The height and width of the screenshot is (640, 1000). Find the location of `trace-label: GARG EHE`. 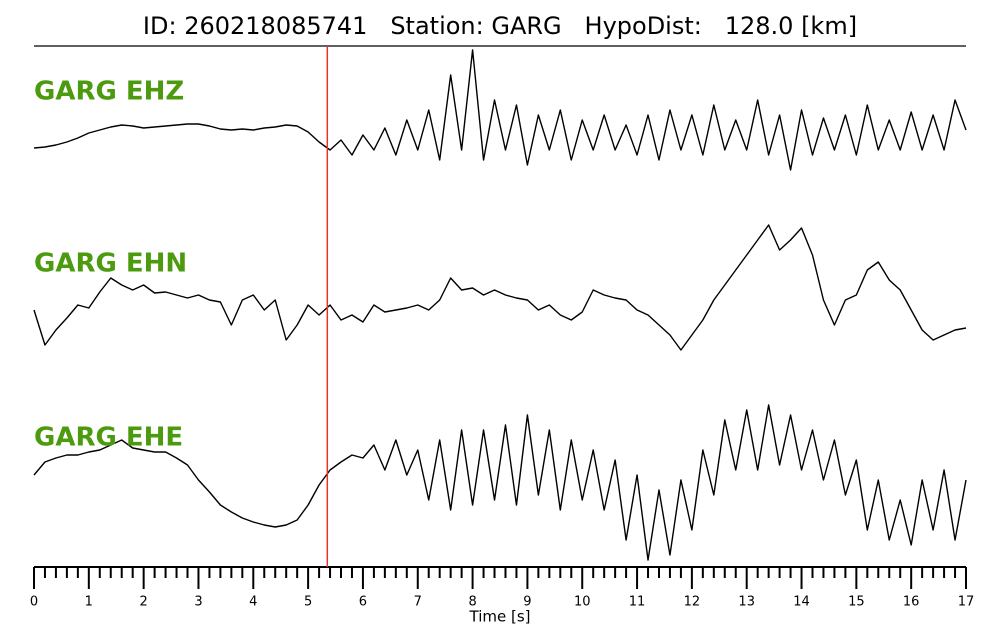

trace-label: GARG EHE is located at coordinates (108, 438).